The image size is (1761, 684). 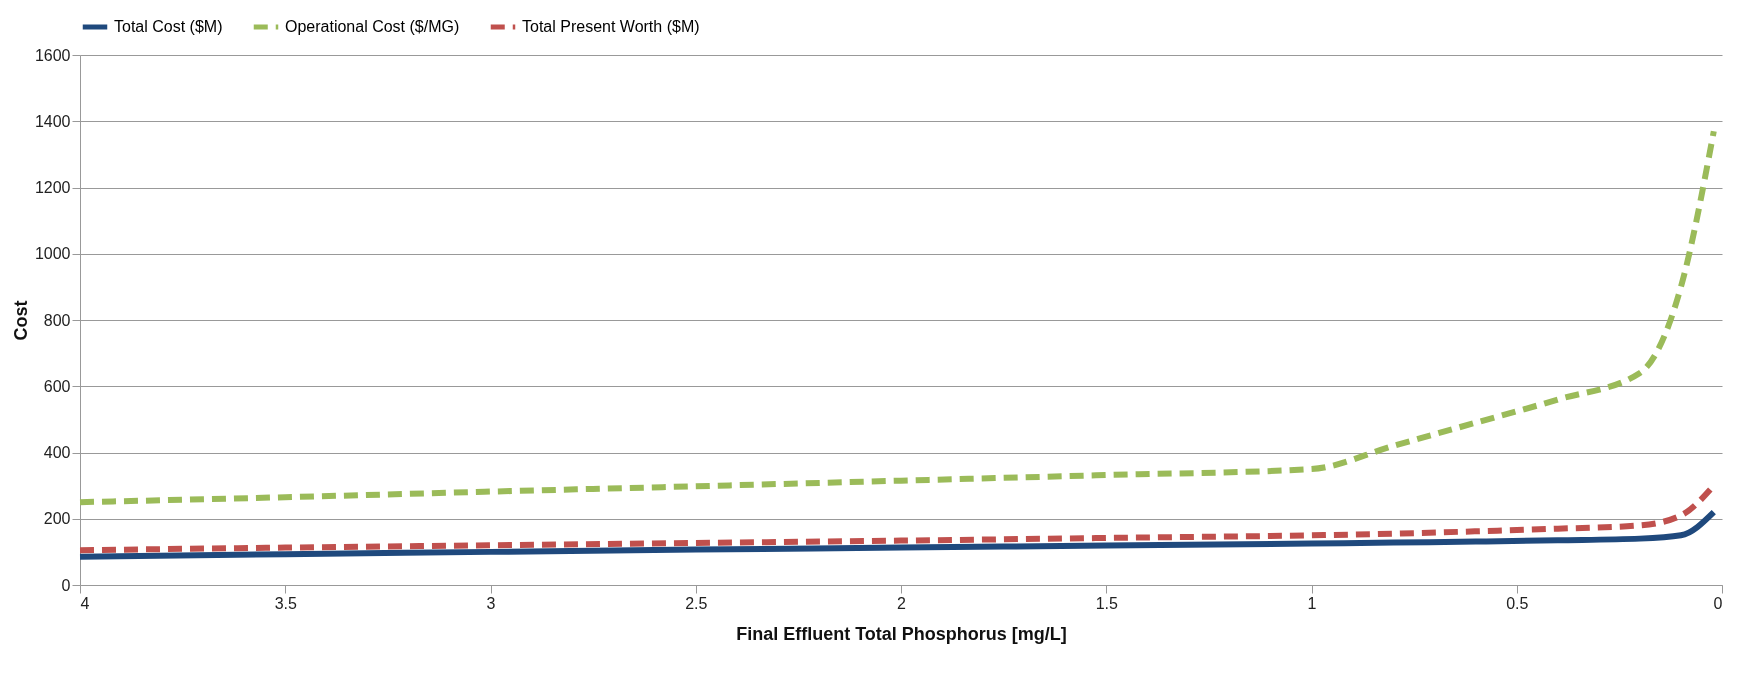 I want to click on y-tick-label: 0, so click(x=66, y=585).